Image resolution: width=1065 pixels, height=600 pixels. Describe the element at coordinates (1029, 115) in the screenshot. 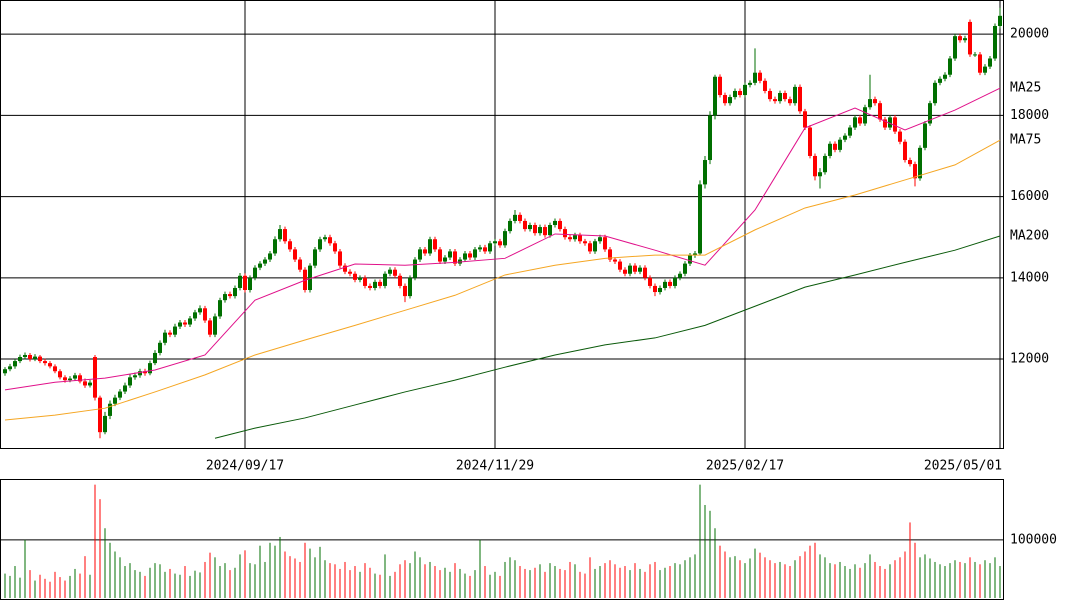

I see `y-tick-label: 18000` at that location.